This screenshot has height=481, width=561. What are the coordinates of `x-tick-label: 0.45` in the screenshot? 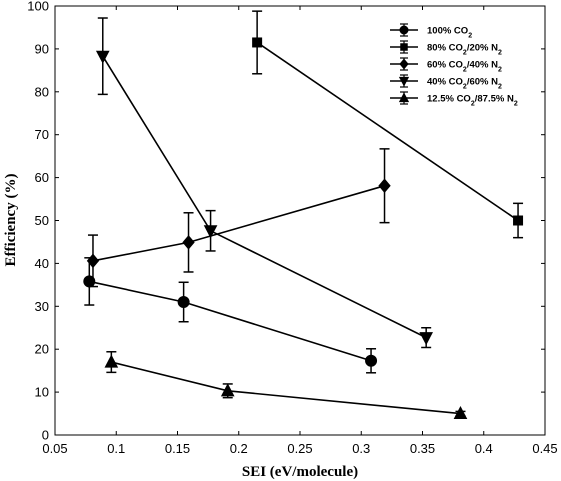 It's located at (544, 448).